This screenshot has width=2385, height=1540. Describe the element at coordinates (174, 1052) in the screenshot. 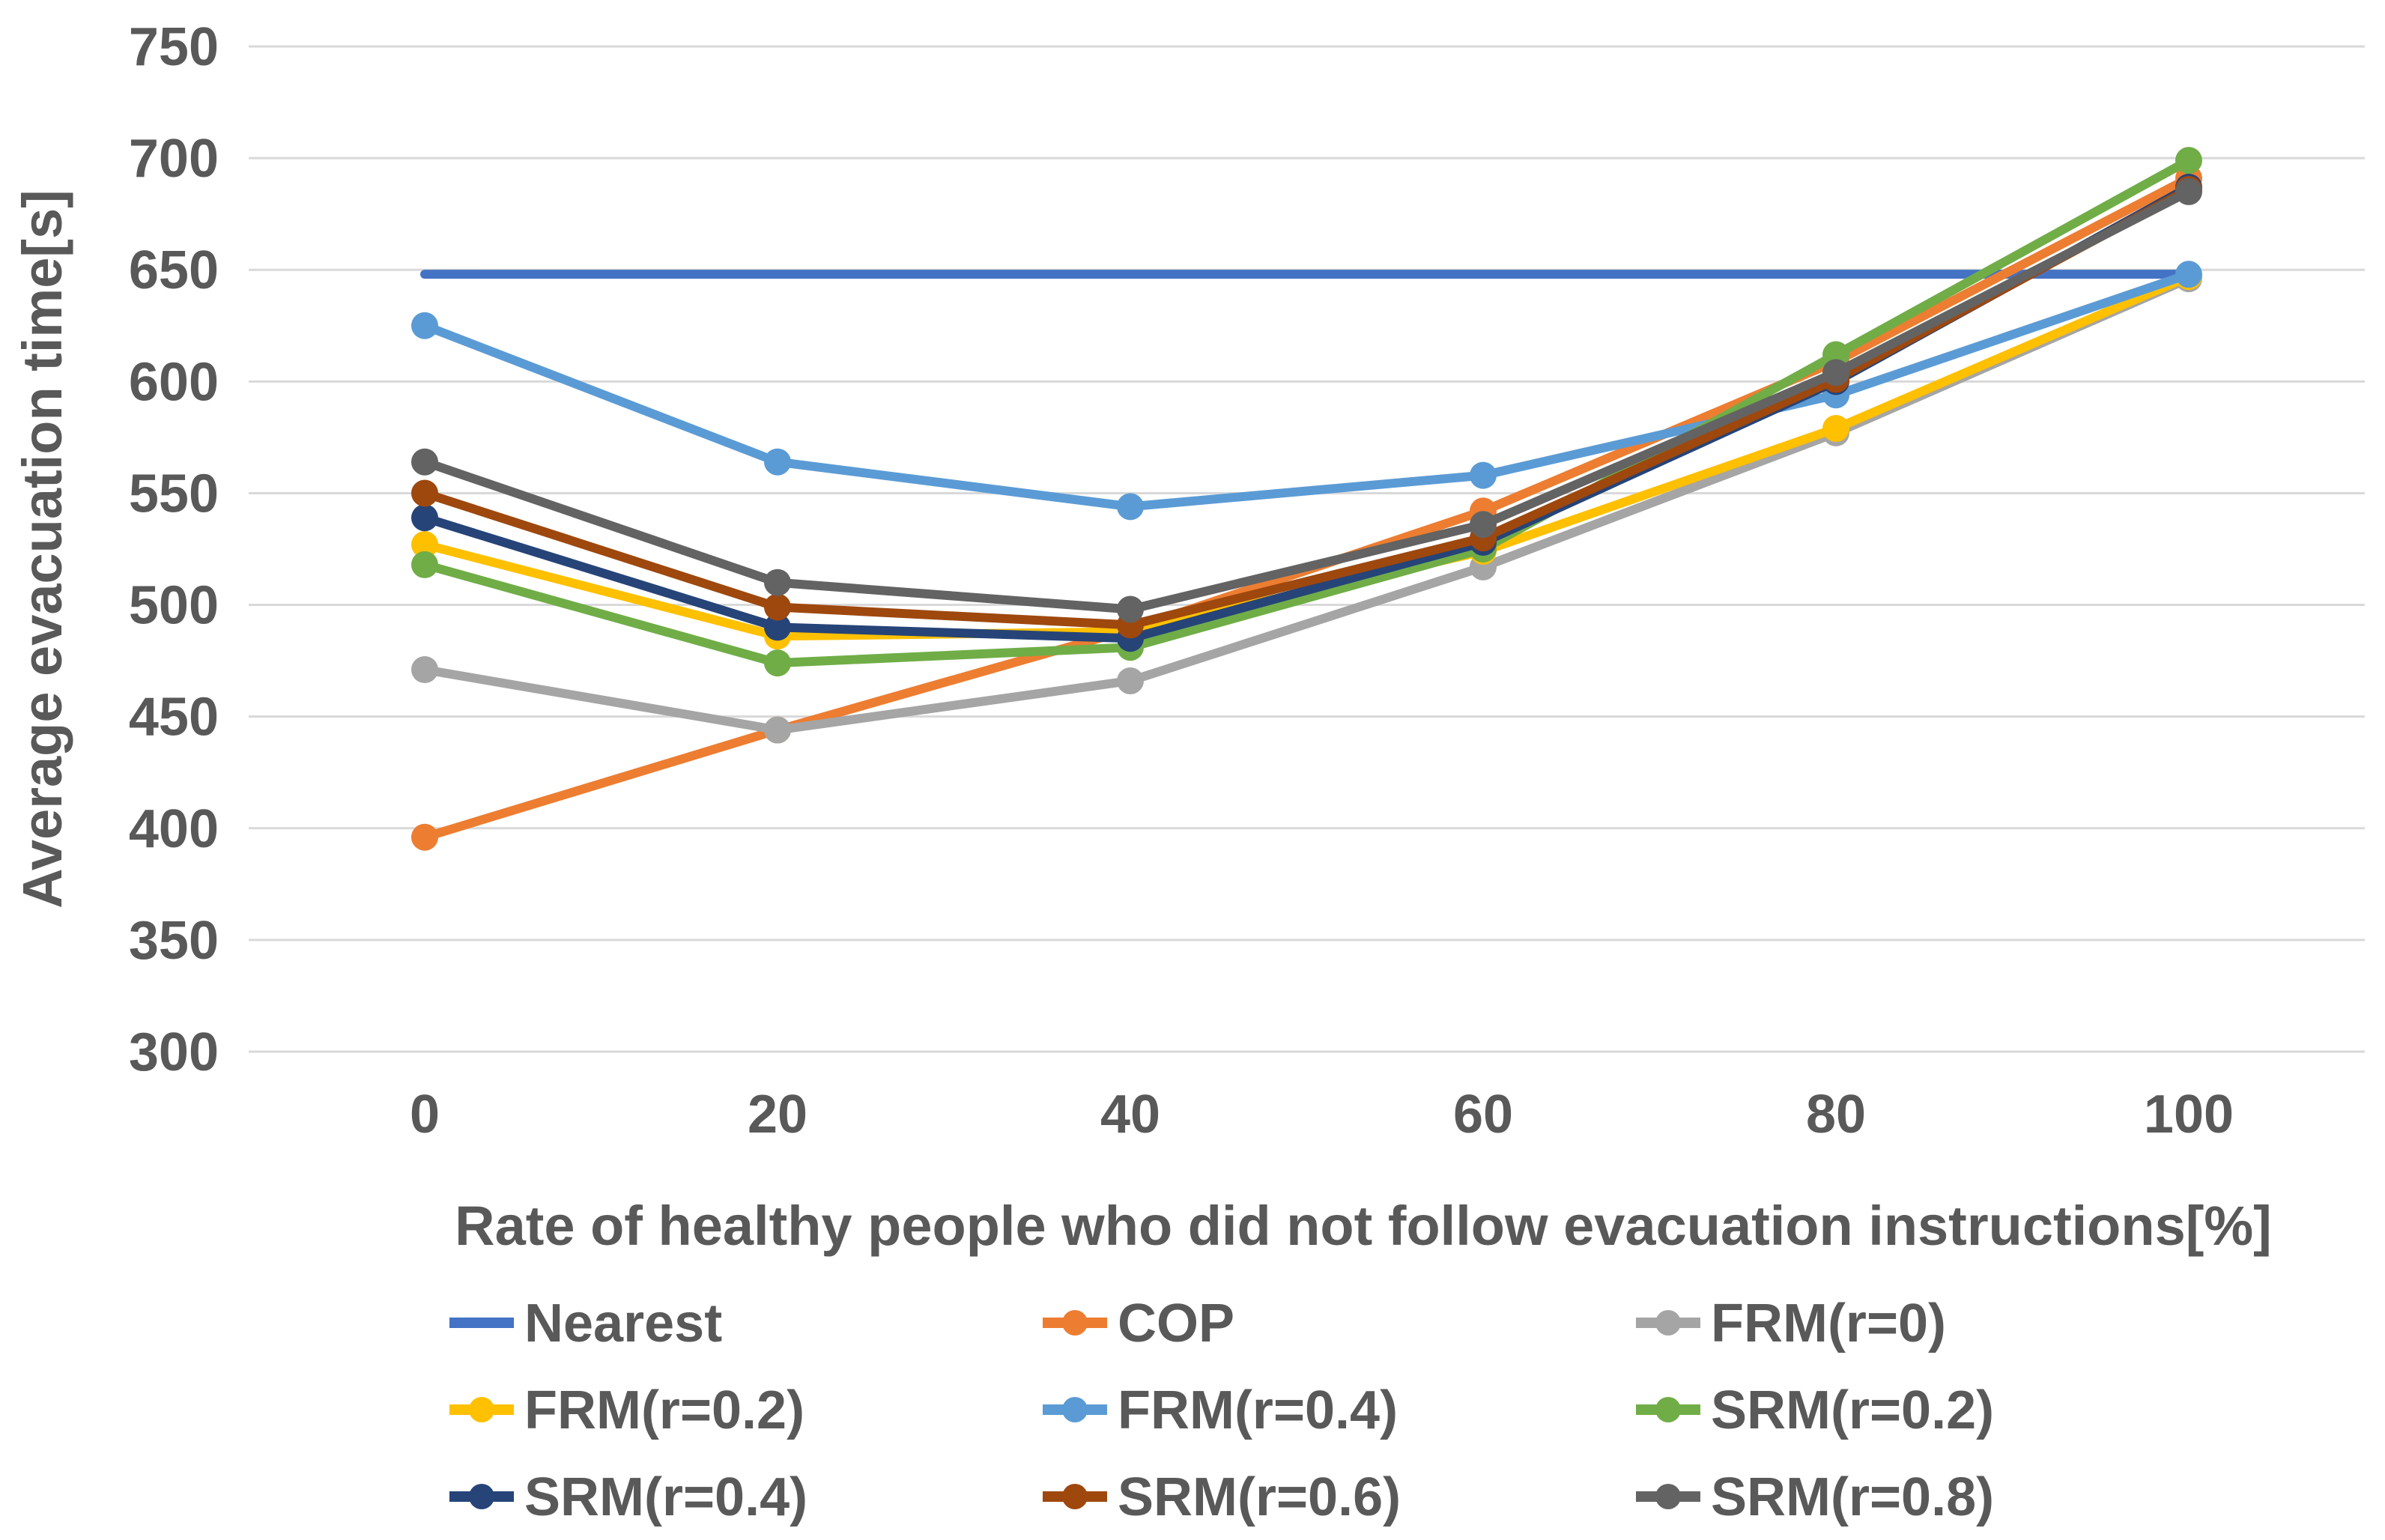

I see `y-tick-label: 300` at that location.